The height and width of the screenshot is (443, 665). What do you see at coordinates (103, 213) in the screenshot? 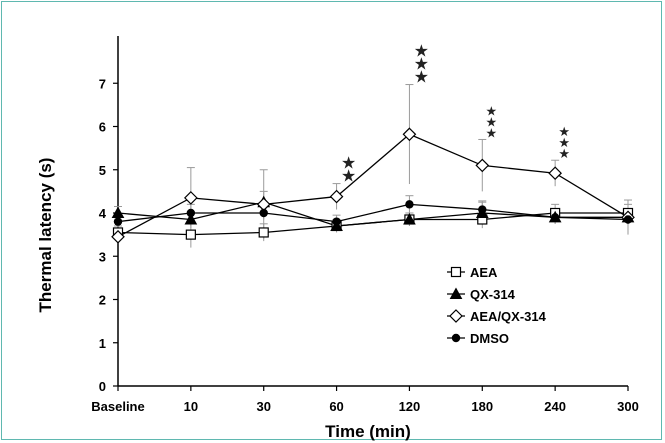
I see `y-tick-label: 4` at bounding box center [103, 213].